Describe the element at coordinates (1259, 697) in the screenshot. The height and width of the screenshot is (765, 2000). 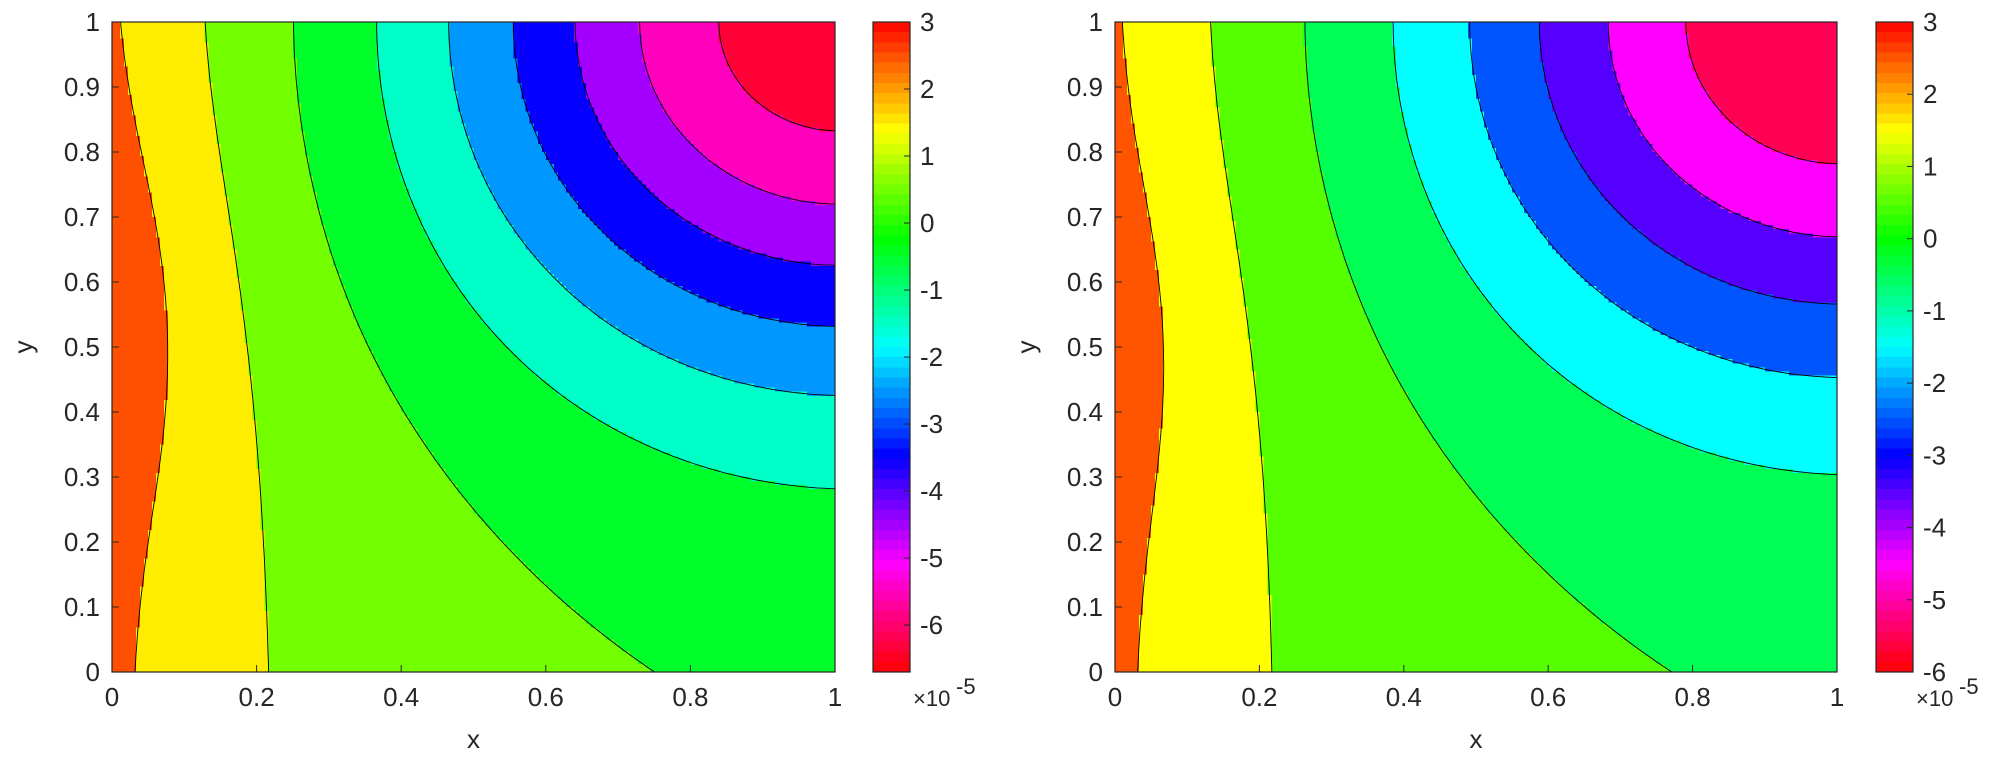
I see `x-tick-label: 0.2` at that location.